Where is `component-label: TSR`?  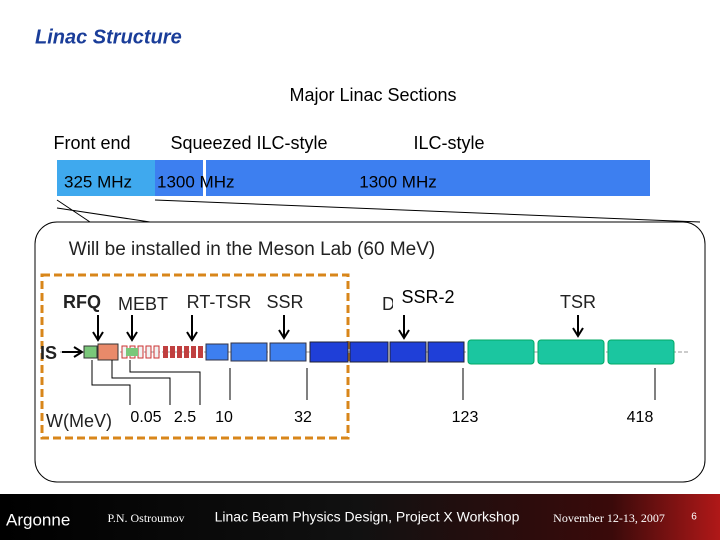
component-label: TSR is located at coordinates (578, 302).